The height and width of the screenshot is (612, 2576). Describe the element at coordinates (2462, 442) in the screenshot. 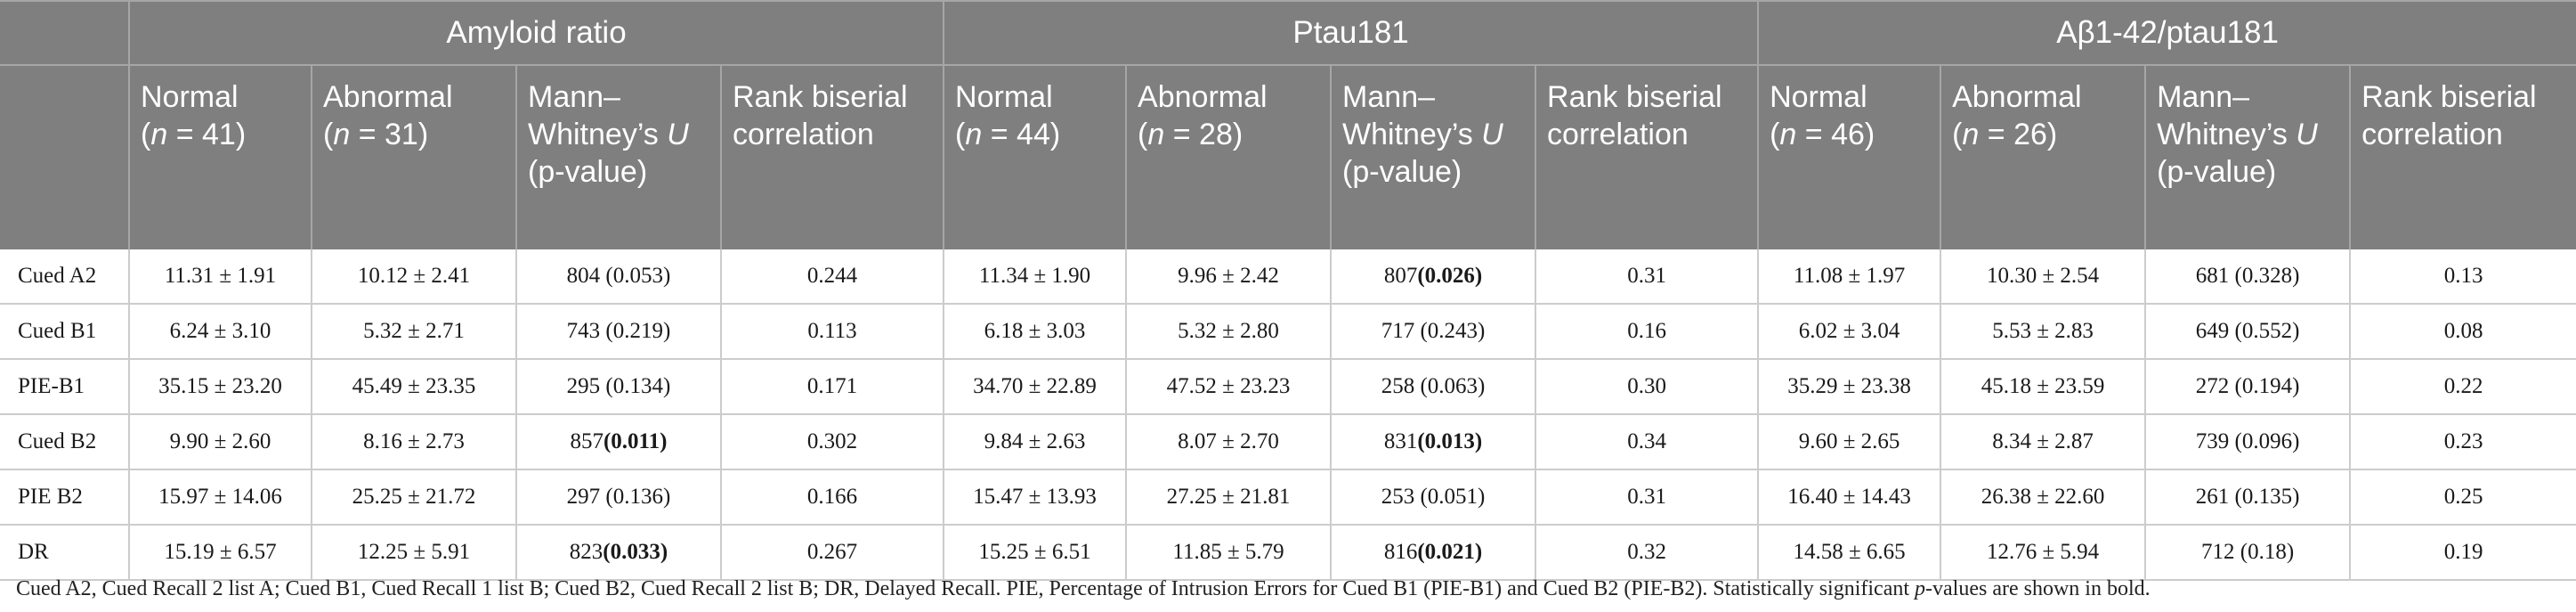

I see `value-cell: 0.23` at that location.